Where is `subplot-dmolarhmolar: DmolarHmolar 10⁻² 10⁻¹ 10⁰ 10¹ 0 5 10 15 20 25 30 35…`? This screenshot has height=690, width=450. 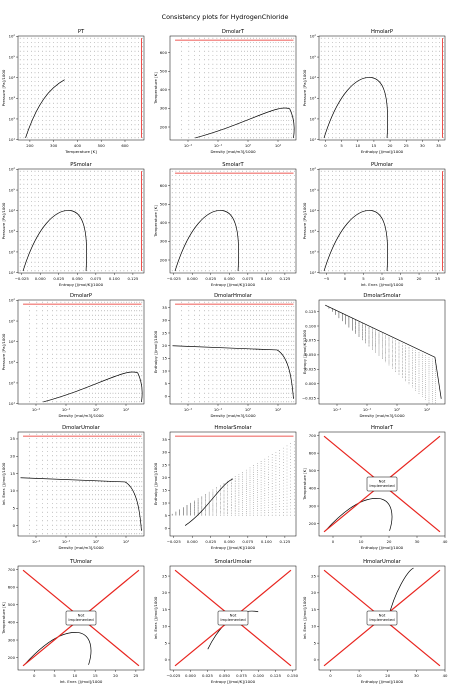 subplot-dmolarhmolar: DmolarHmolar 10⁻² 10⁻¹ 10⁰ 10¹ 0 5 10 15 20 25 30 35… is located at coordinates (225, 355).